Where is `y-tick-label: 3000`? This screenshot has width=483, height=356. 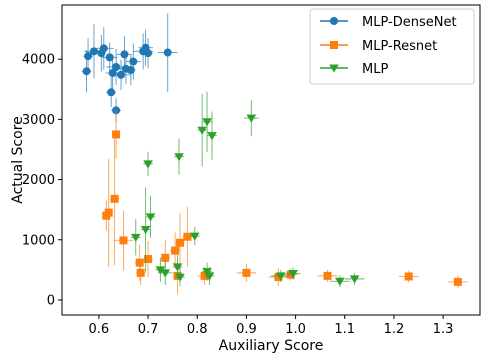
y-tick-label: 3000 is located at coordinates (38, 120).